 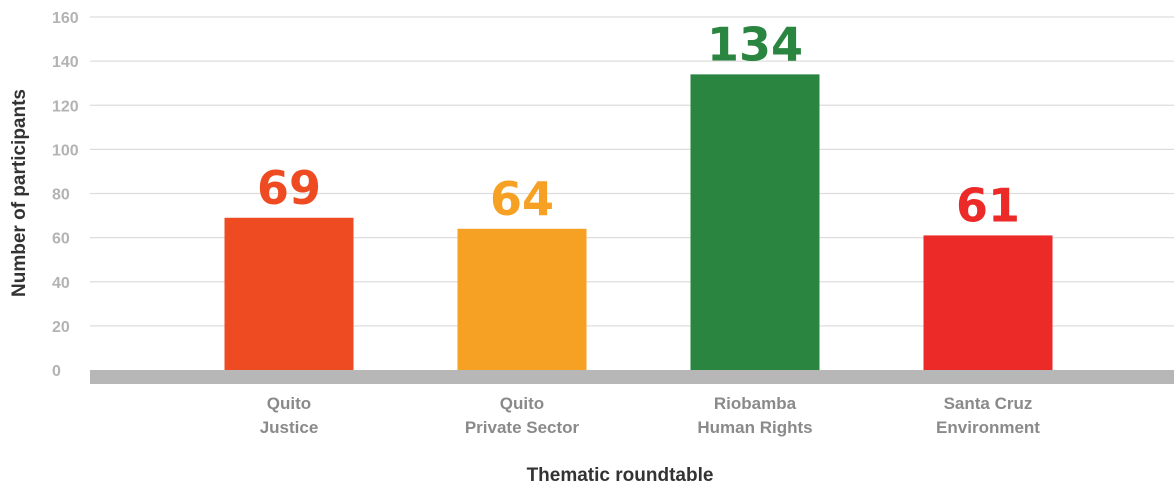 I want to click on bar-value-label: 64, so click(x=522, y=199).